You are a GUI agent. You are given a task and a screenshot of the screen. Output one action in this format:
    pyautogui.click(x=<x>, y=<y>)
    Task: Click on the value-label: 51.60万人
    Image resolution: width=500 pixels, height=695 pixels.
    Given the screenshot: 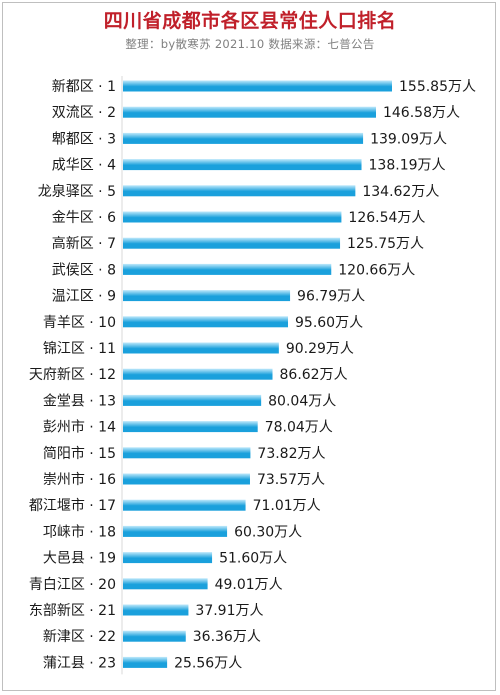 What is the action you would take?
    pyautogui.click(x=253, y=559)
    